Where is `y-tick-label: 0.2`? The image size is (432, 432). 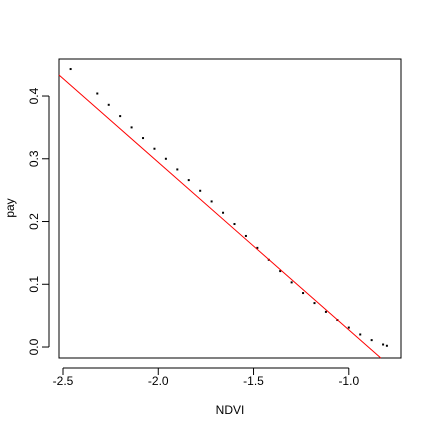 y-tick-label: 0.2 is located at coordinates (34, 221).